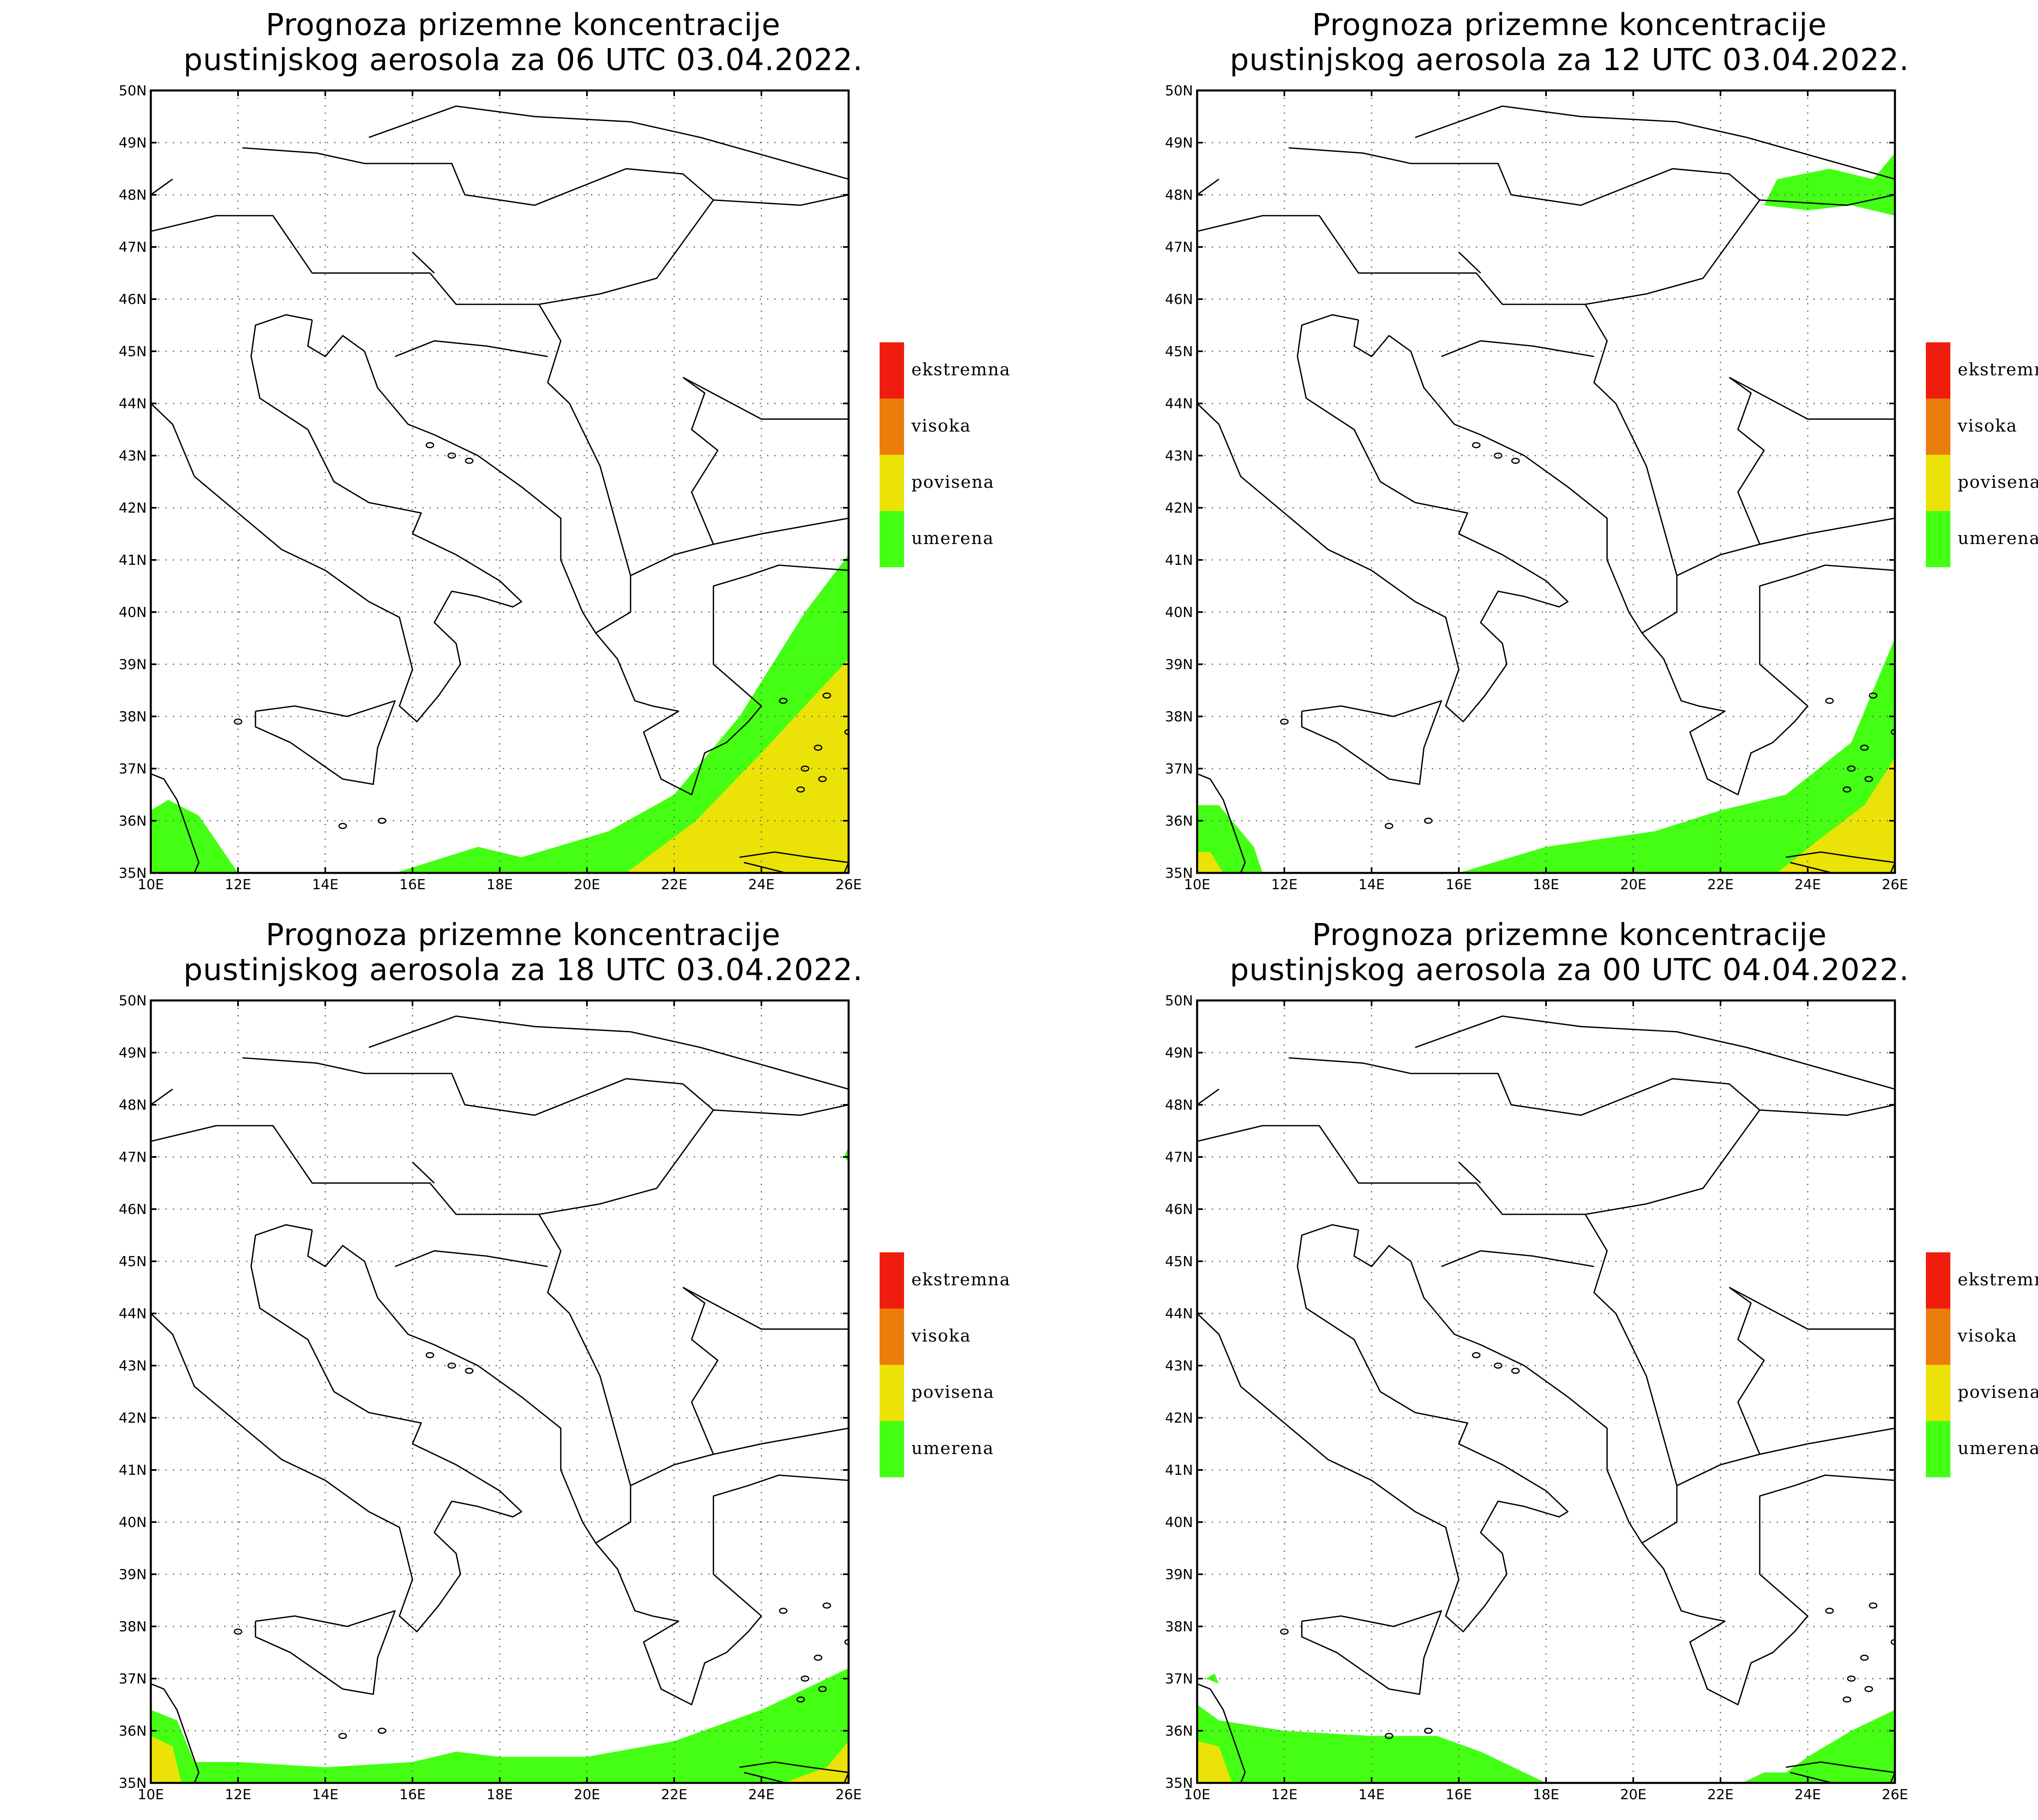 The height and width of the screenshot is (1820, 2038). I want to click on lat-label: 43N, so click(1179, 1366).